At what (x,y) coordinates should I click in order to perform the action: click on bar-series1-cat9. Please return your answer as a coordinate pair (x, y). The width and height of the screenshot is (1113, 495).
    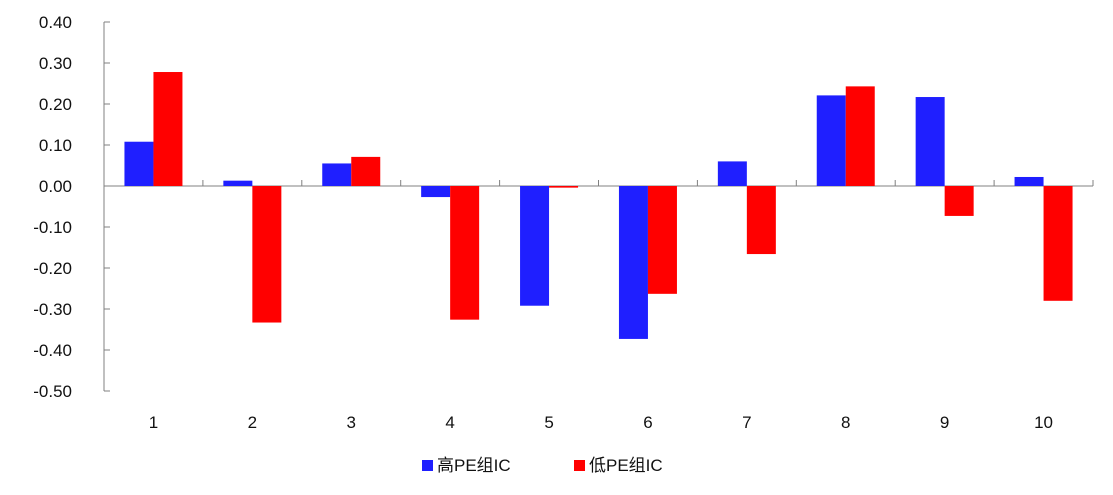
    Looking at the image, I should click on (930, 141).